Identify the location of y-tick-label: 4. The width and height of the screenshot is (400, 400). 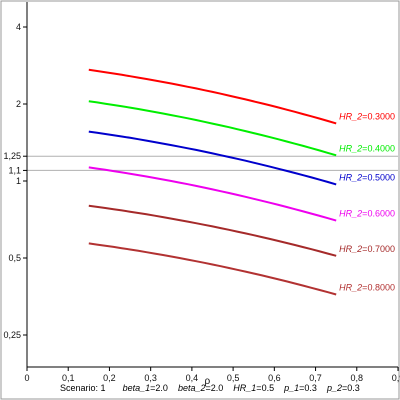
(18, 27).